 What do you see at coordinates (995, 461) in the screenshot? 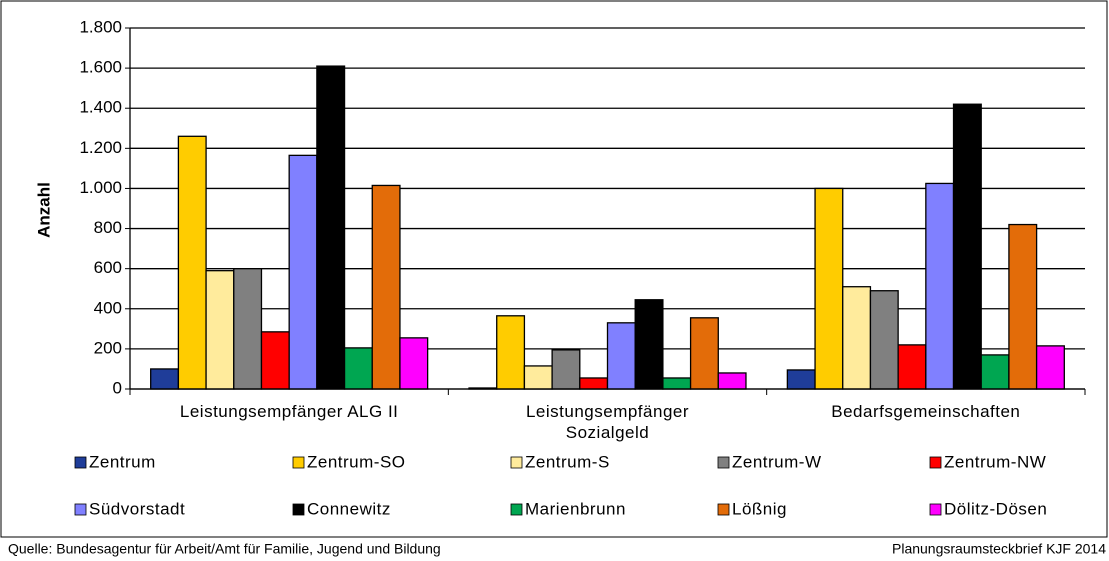
I see `legend-label: Zentrum-NW` at bounding box center [995, 461].